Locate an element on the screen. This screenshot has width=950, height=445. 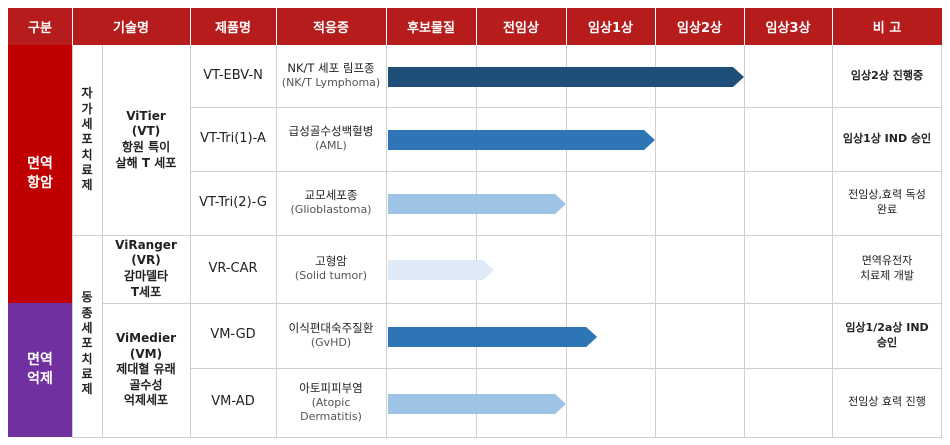
indication-name: NK/T 세포 림프종 is located at coordinates (331, 68).